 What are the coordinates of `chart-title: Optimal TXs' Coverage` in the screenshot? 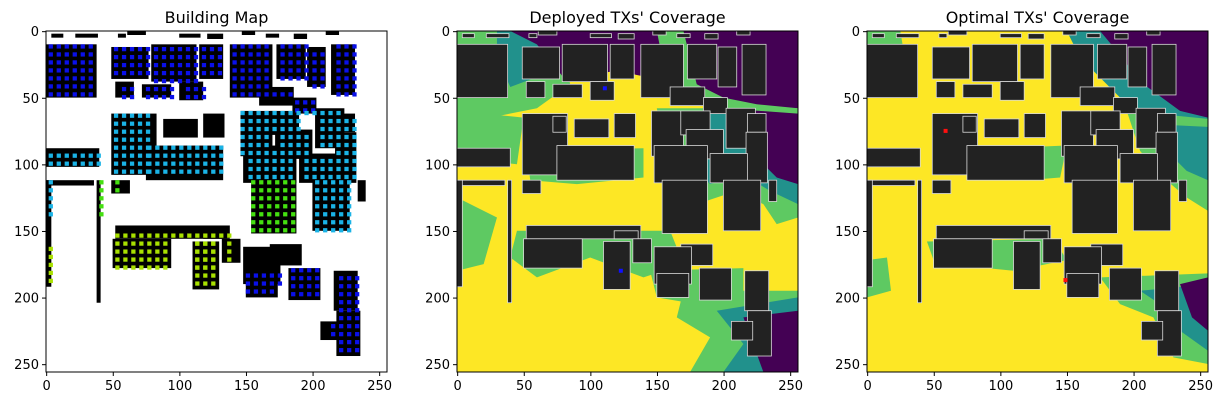 It's located at (1038, 17).